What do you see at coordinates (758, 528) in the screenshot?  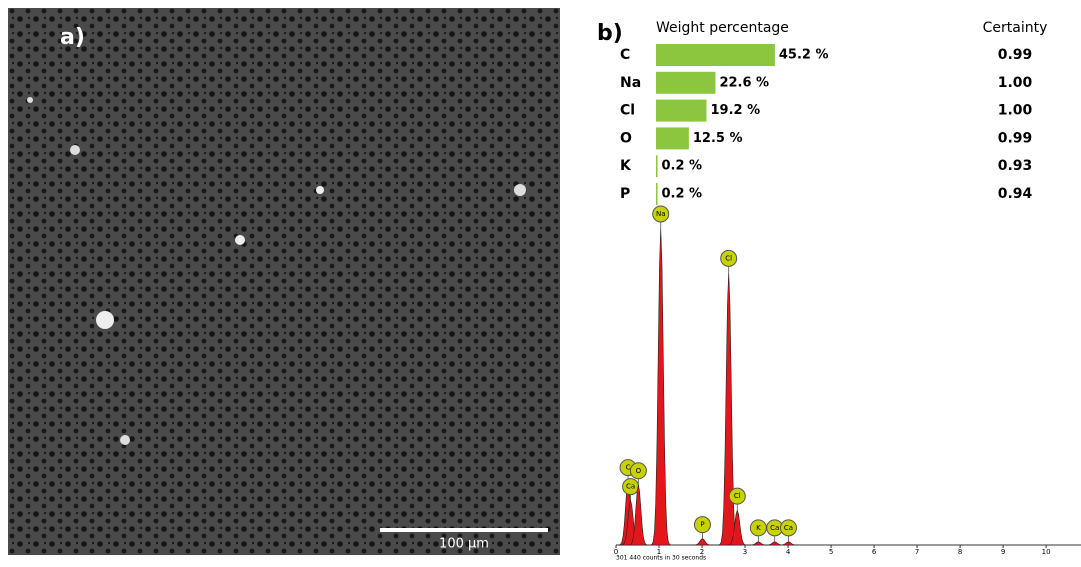 I see `peak-label: K` at bounding box center [758, 528].